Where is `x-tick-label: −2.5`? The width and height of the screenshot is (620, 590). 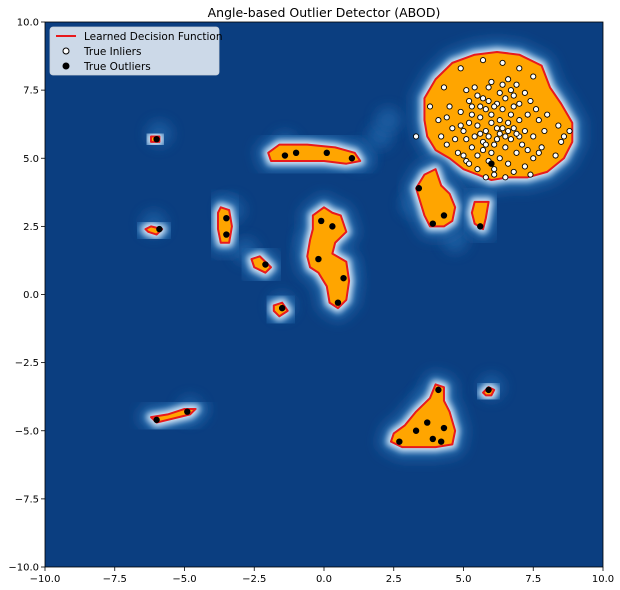
x-tick-label: −2.5 is located at coordinates (254, 579).